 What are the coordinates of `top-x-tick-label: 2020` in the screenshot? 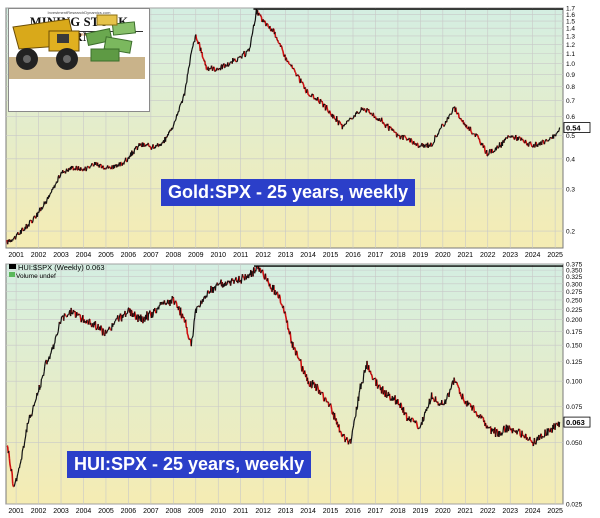 It's located at (443, 255).